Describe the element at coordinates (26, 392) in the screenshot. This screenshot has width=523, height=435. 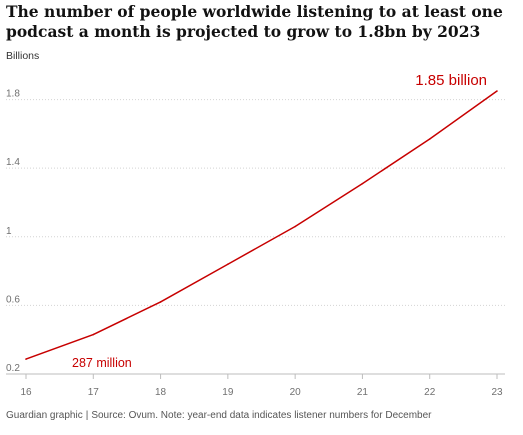
I see `x-tick-label: 16` at that location.